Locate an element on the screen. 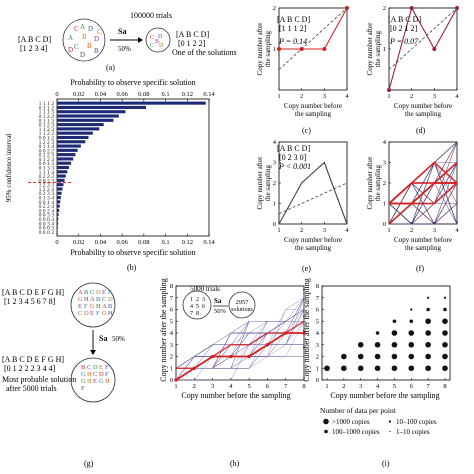 The width and height of the screenshot is (474, 474). a-matrix-line2: [1 2 3 4] is located at coordinates (34, 48).